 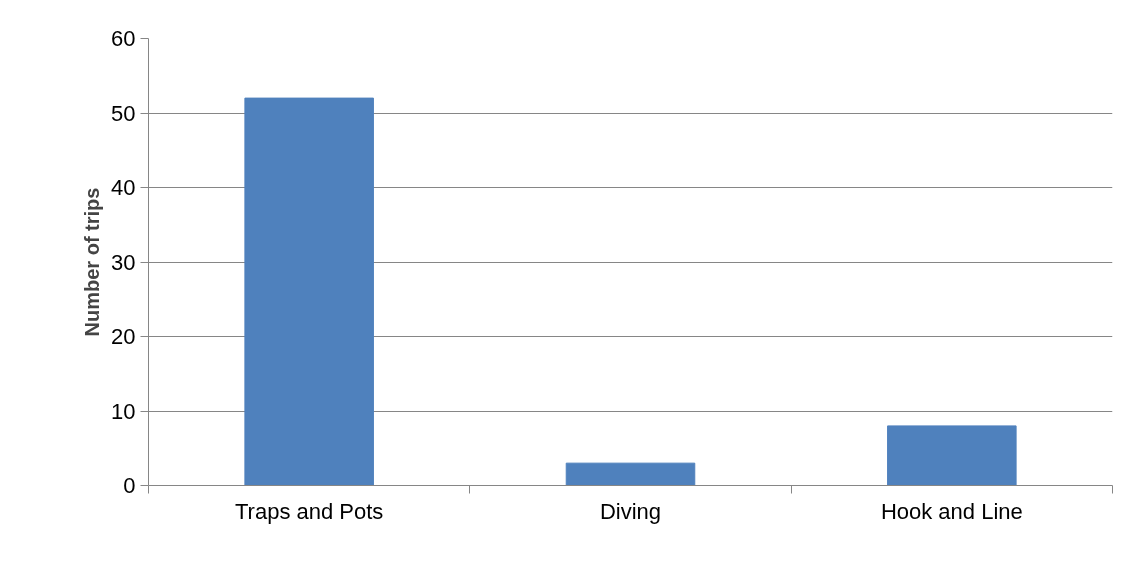 What do you see at coordinates (951, 511) in the screenshot?
I see `x-tick-label: Hook and Line` at bounding box center [951, 511].